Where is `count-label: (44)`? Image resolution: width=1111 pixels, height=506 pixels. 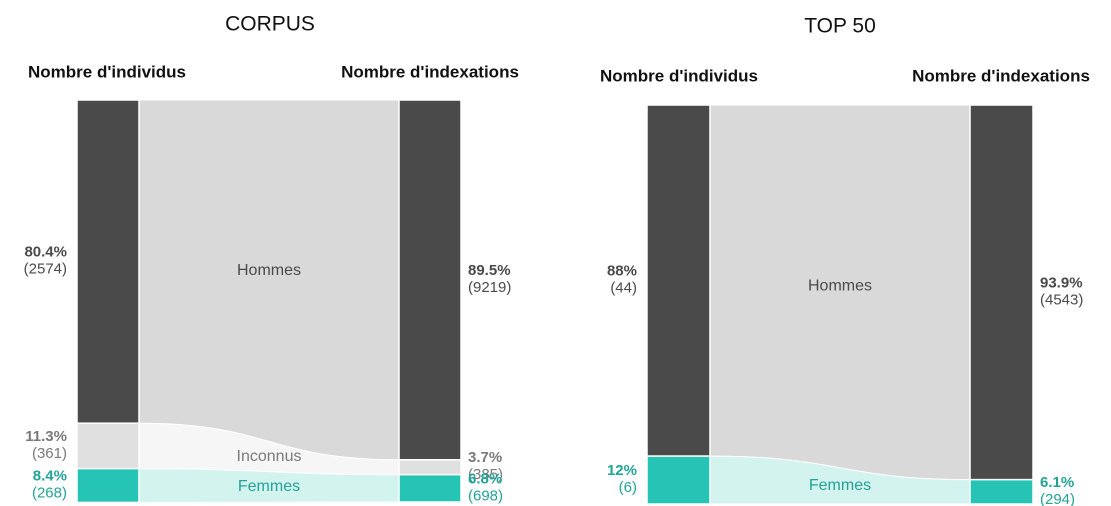
count-label: (44) is located at coordinates (623, 288).